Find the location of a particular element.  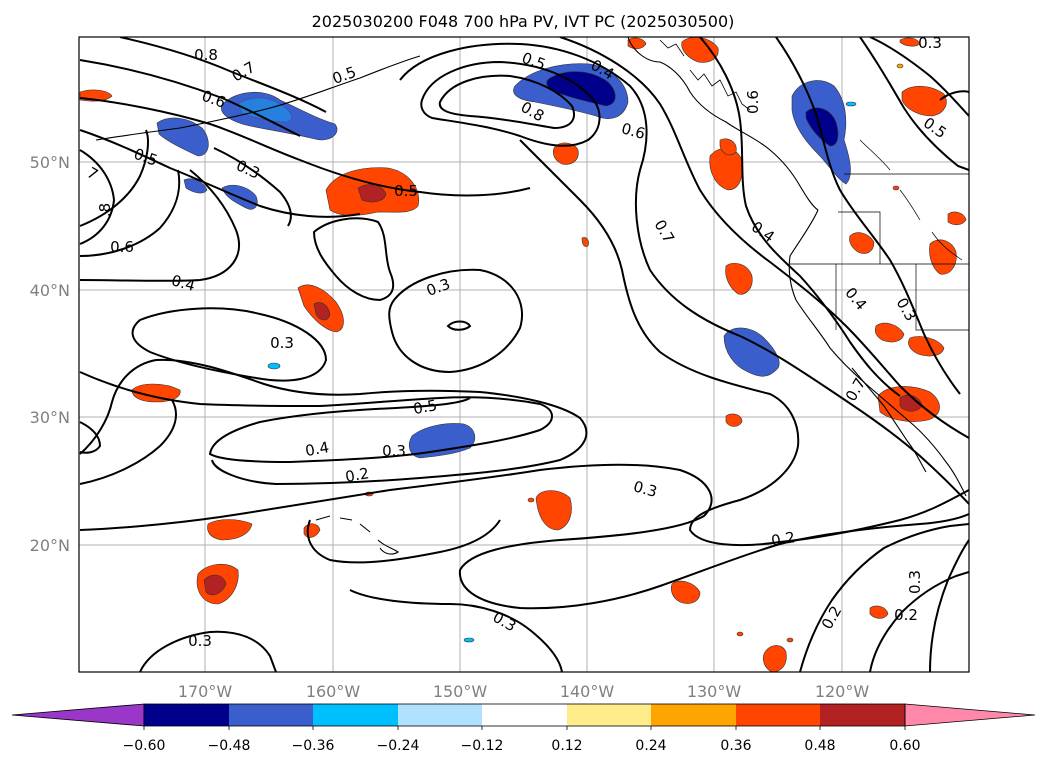

lat-label-50n: 50°N is located at coordinates (50, 162).